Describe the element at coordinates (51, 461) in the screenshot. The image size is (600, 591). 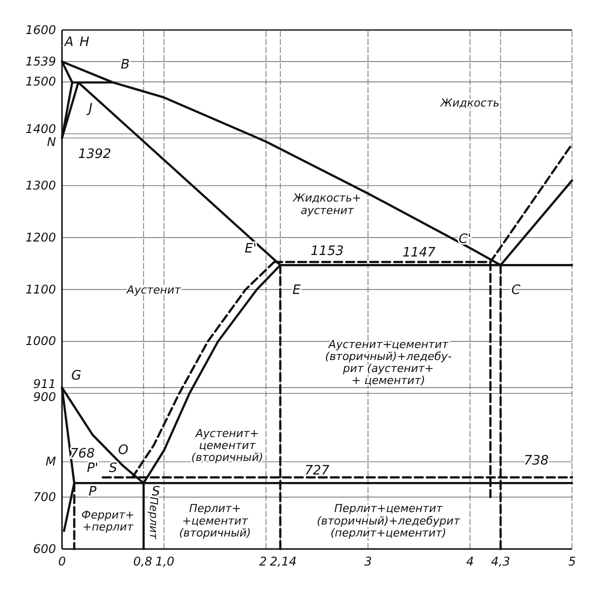
I see `y-tick-label: M` at that location.